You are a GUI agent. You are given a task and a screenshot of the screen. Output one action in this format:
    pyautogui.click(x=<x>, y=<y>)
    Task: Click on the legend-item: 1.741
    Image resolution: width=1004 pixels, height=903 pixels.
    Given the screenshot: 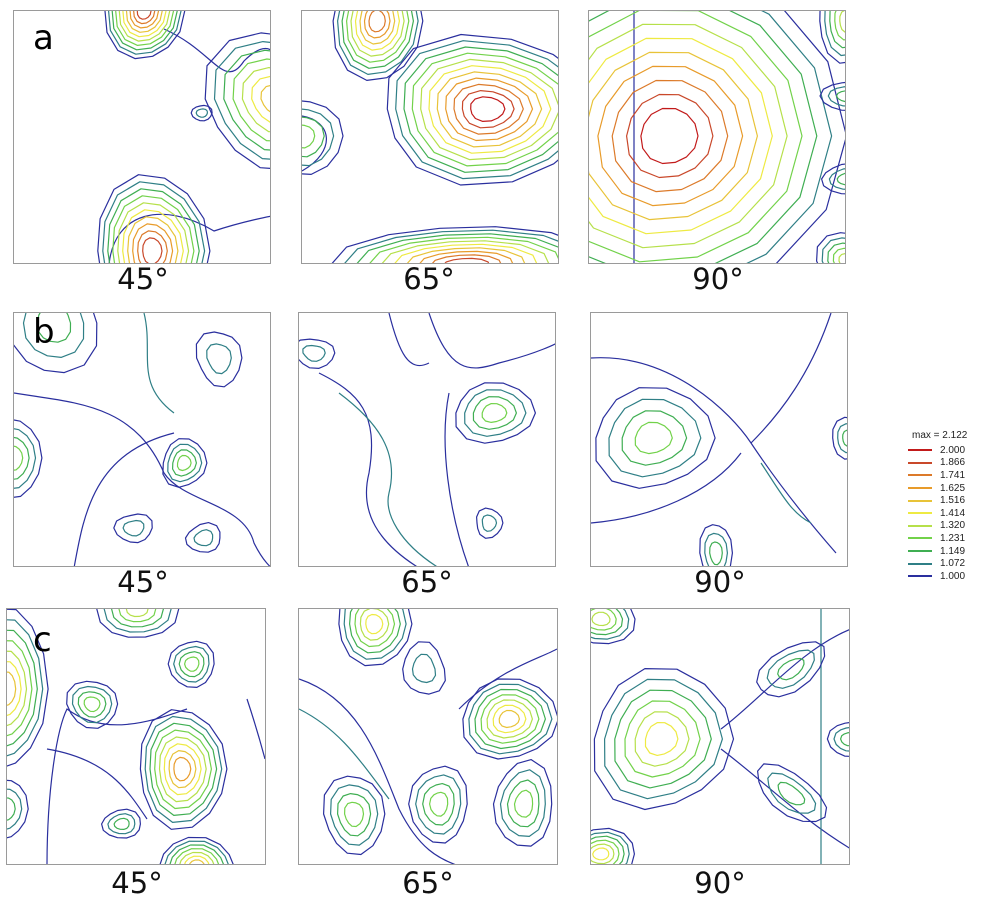 What is the action you would take?
    pyautogui.click(x=956, y=475)
    